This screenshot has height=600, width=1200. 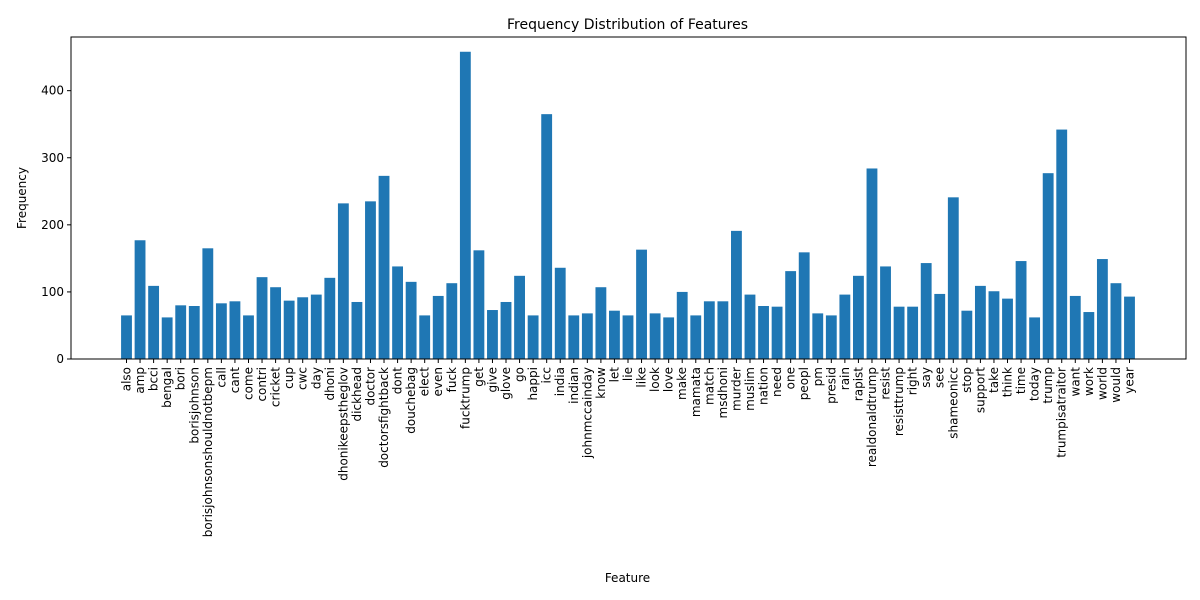 I want to click on bar-match, so click(x=709, y=330).